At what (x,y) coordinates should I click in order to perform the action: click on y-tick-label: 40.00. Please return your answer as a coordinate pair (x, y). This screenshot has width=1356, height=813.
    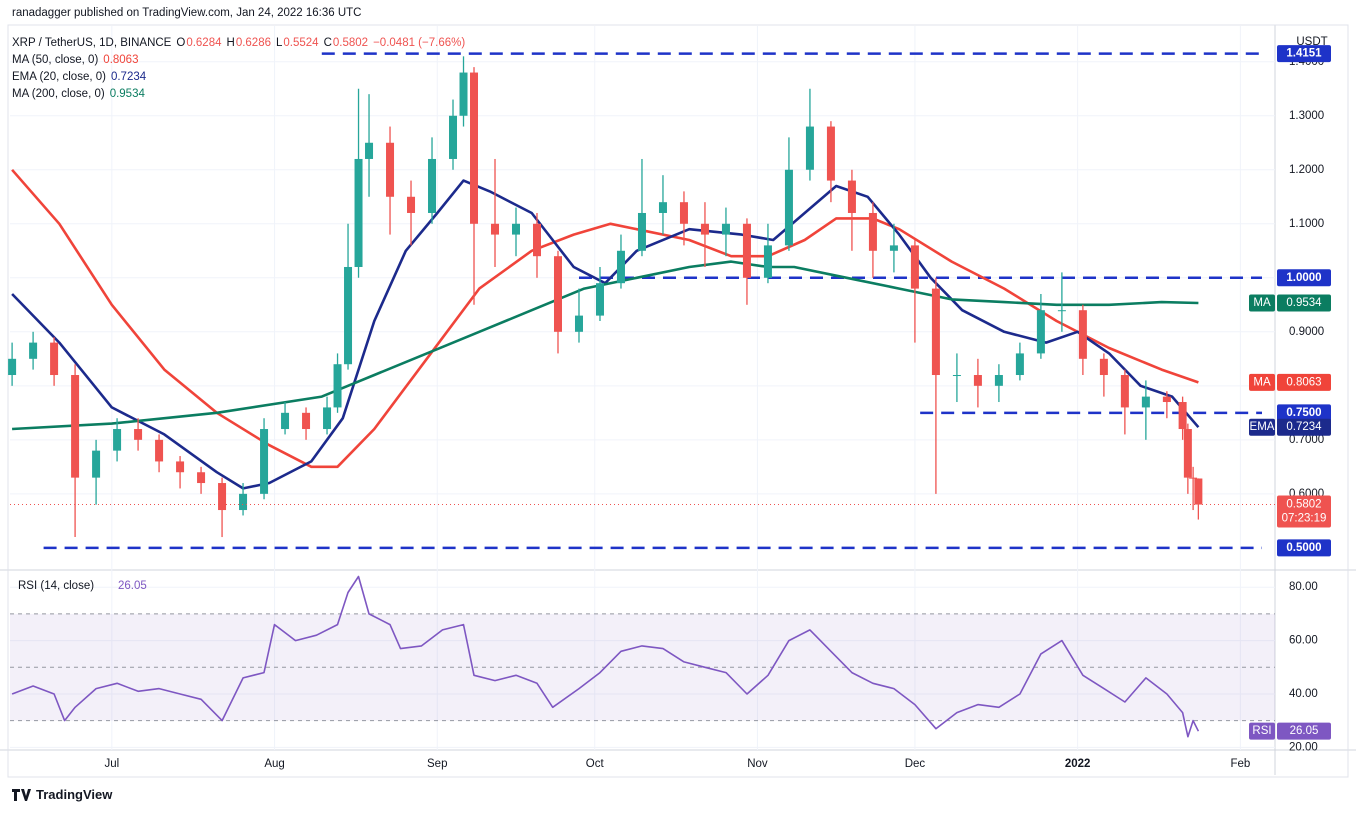
    Looking at the image, I should click on (1303, 694).